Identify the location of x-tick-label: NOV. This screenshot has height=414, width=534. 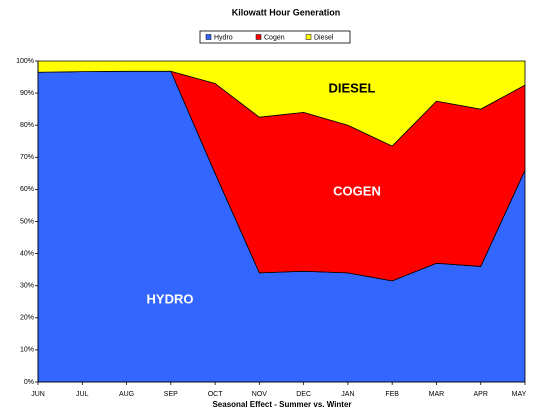
(260, 394).